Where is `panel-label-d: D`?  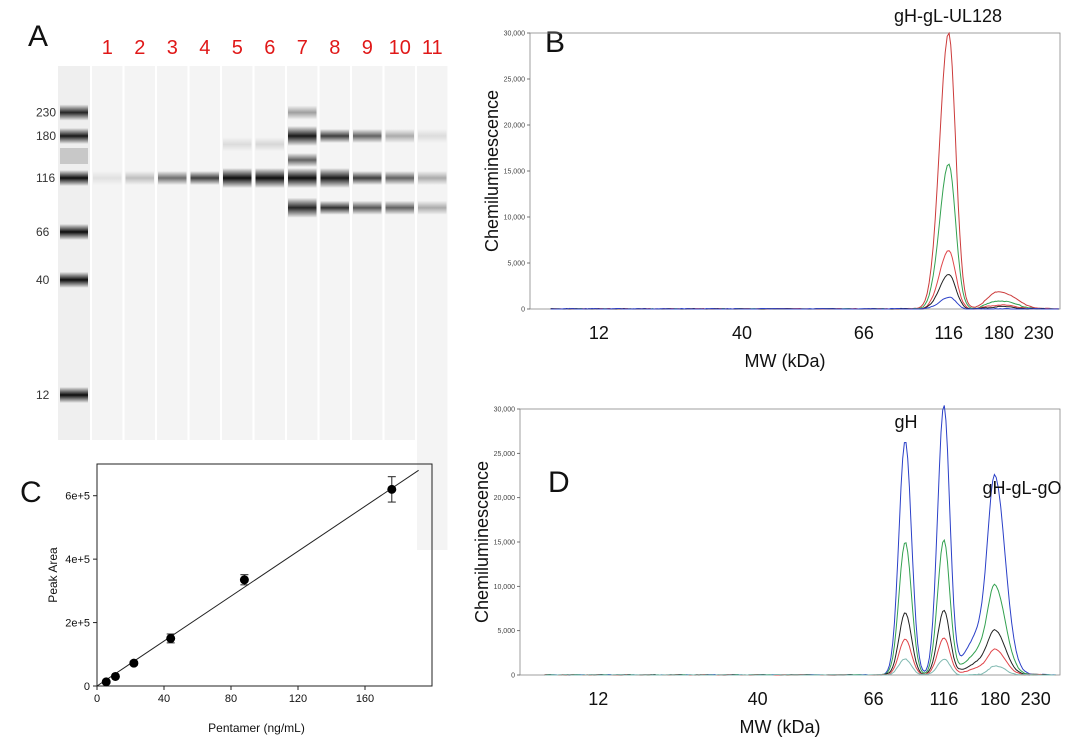
panel-label-d: D is located at coordinates (559, 482).